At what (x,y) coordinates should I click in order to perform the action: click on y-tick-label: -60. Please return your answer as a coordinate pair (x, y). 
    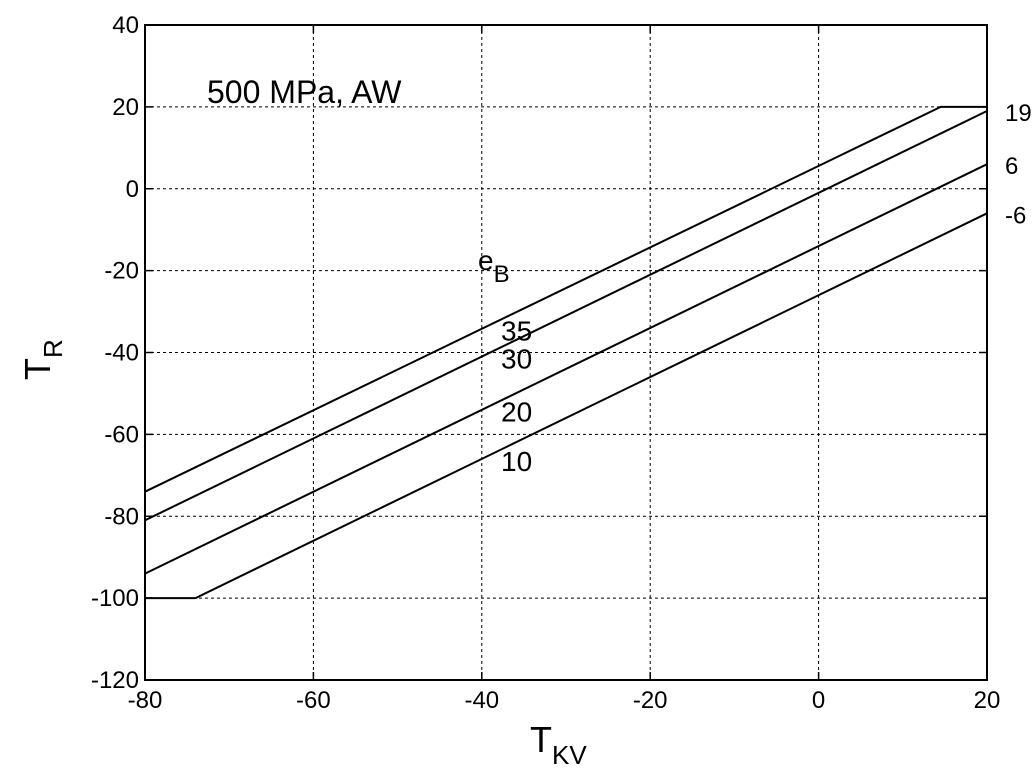
    Looking at the image, I should click on (121, 434).